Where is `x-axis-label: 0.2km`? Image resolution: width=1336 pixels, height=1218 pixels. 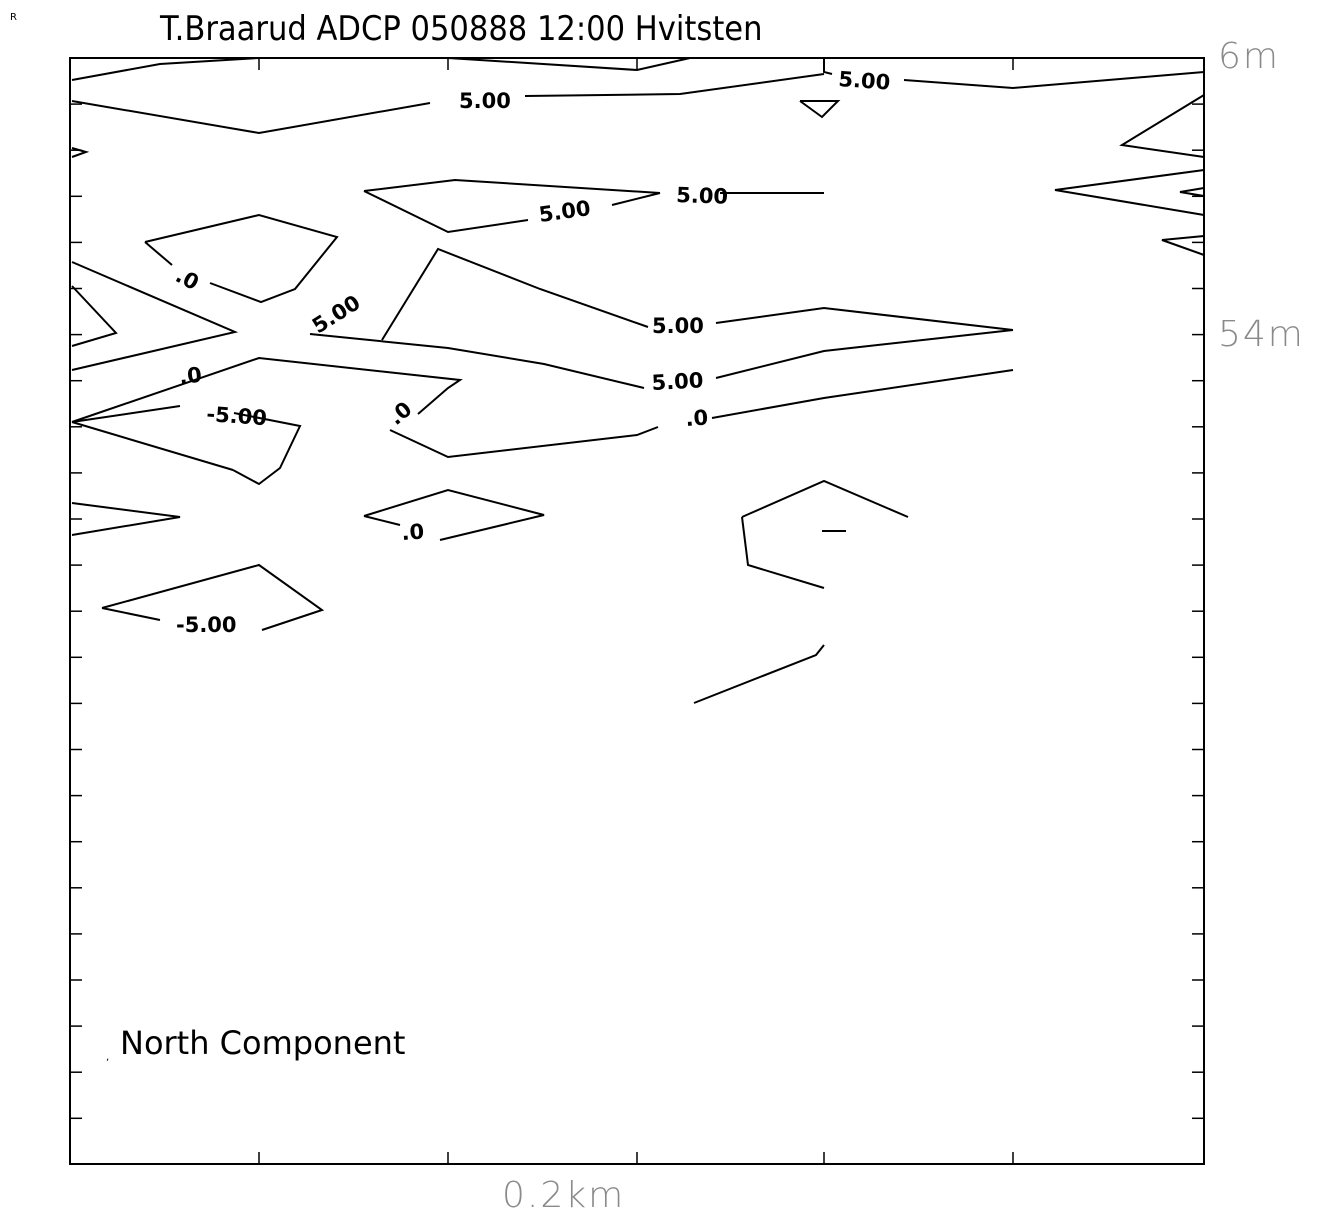 x-axis-label: 0.2km is located at coordinates (563, 1195).